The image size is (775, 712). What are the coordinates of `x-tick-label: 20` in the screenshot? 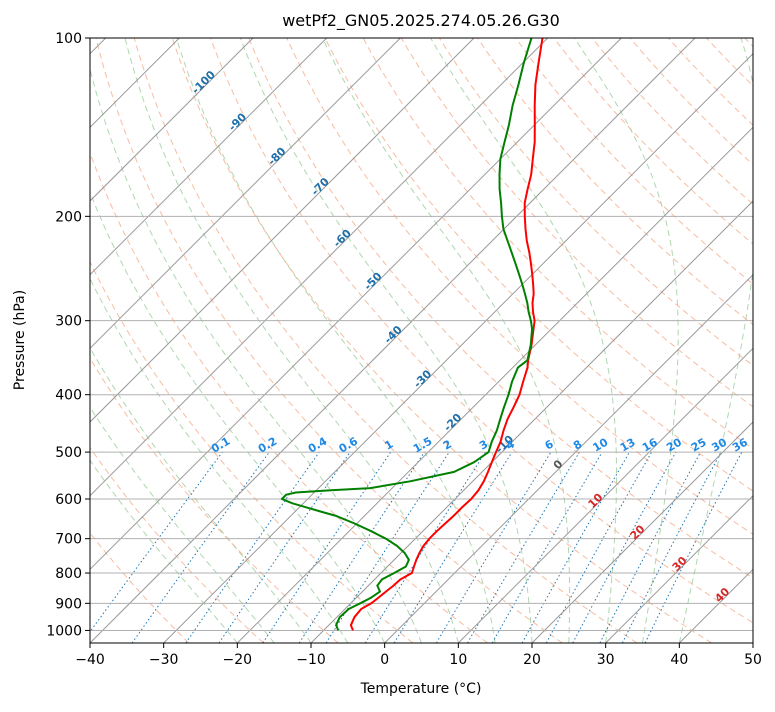 It's located at (532, 660).